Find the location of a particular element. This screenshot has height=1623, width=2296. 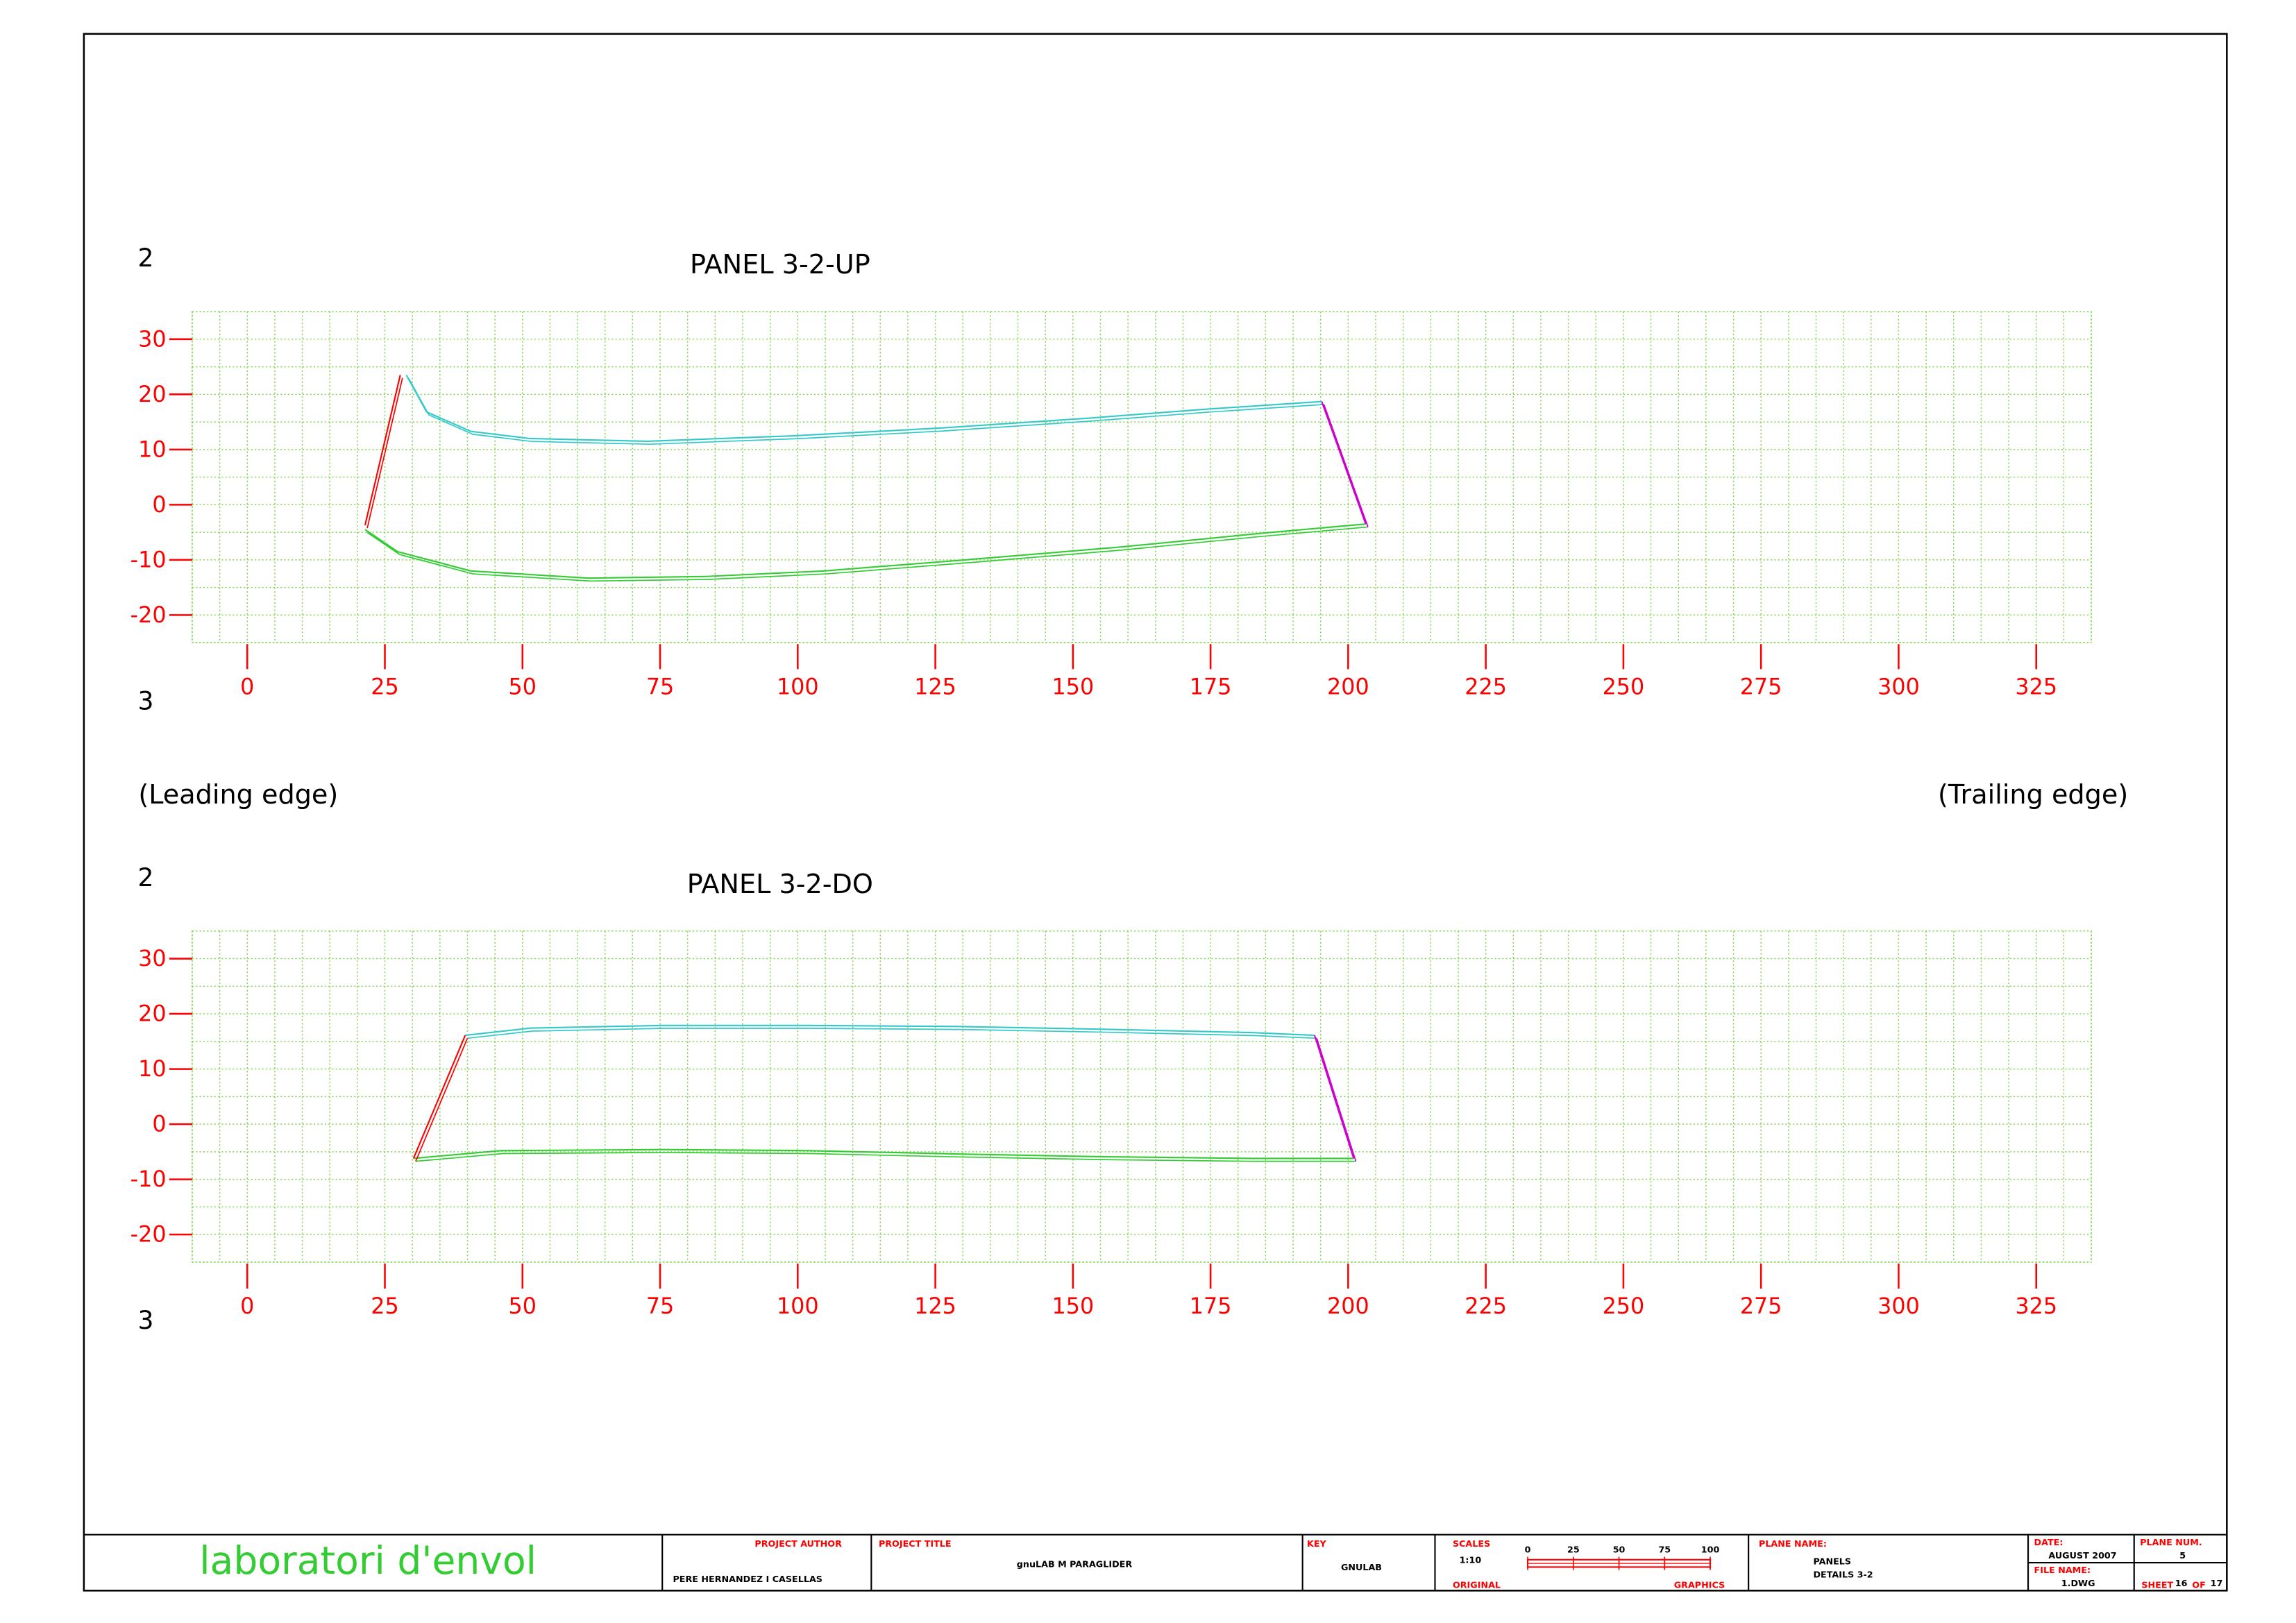

field-value: 1.DWG is located at coordinates (2078, 1583).